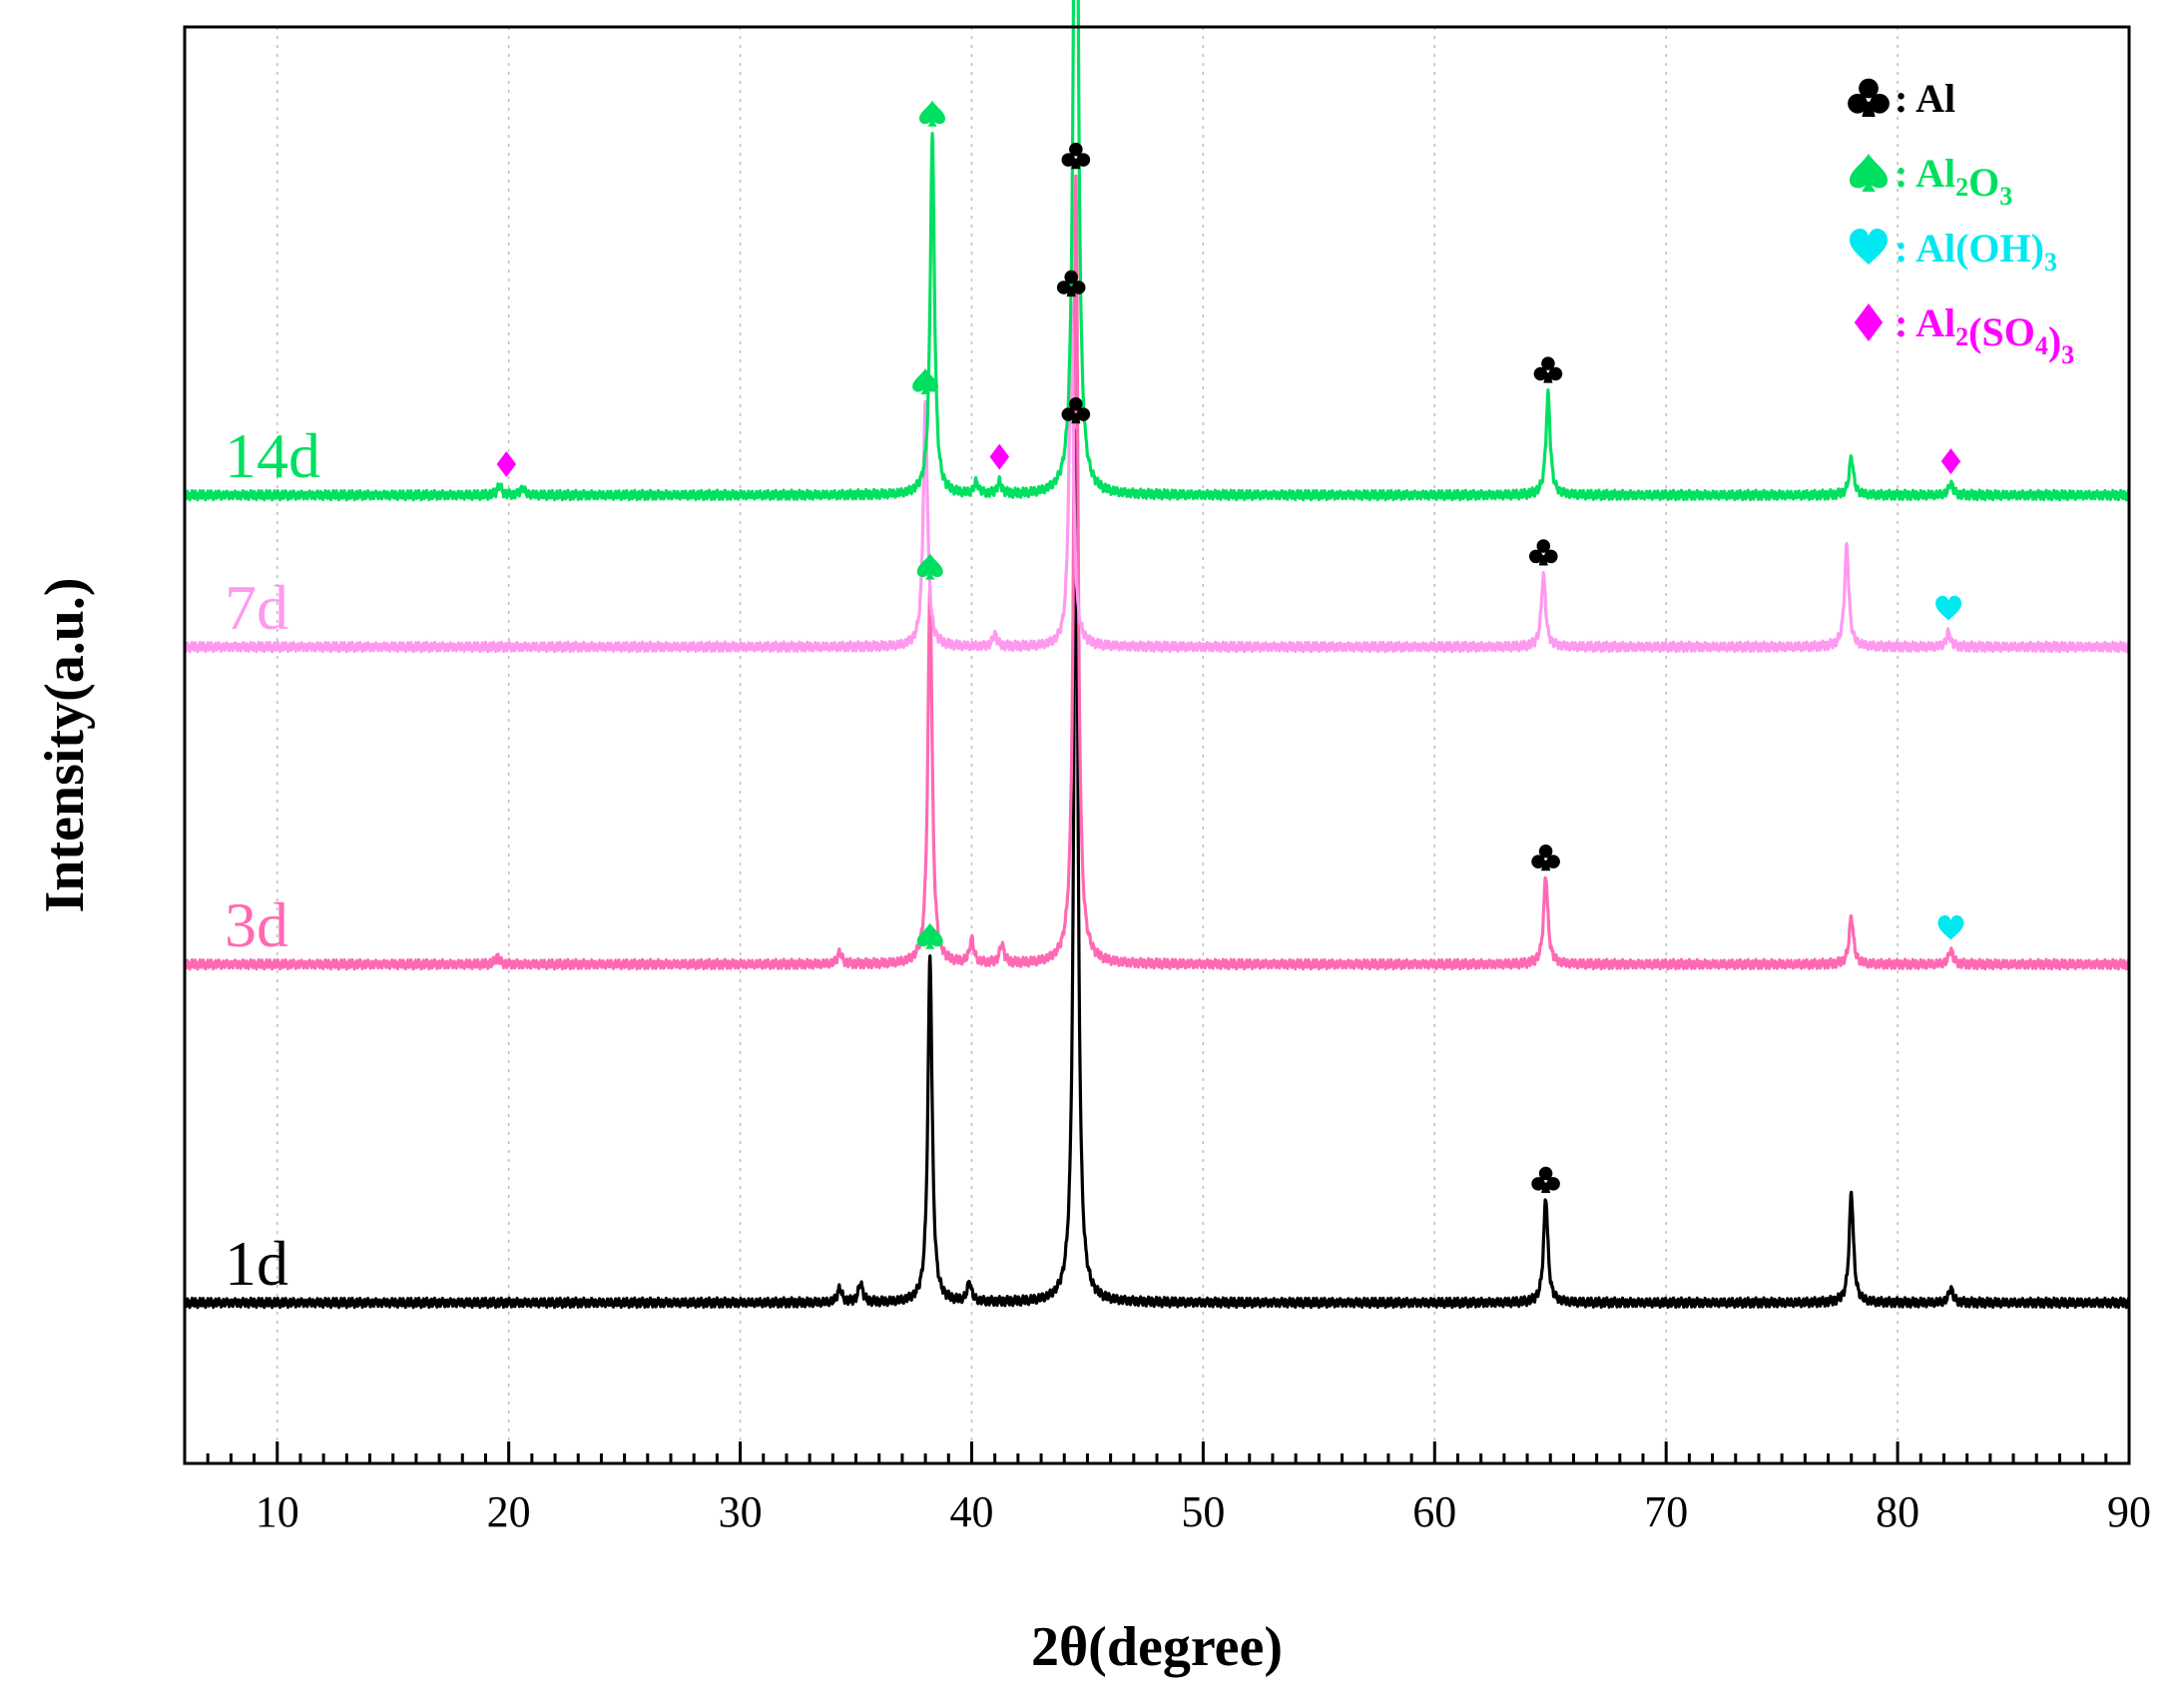  I want to click on legend-text-diamond: : Al2(SO4)3, so click(1984, 334).